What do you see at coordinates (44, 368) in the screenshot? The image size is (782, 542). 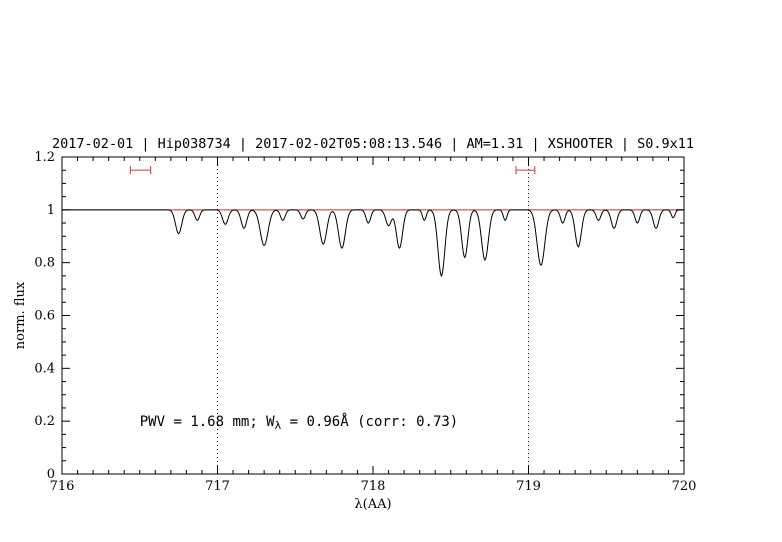 I see `y-tick-label: 0.4` at bounding box center [44, 368].